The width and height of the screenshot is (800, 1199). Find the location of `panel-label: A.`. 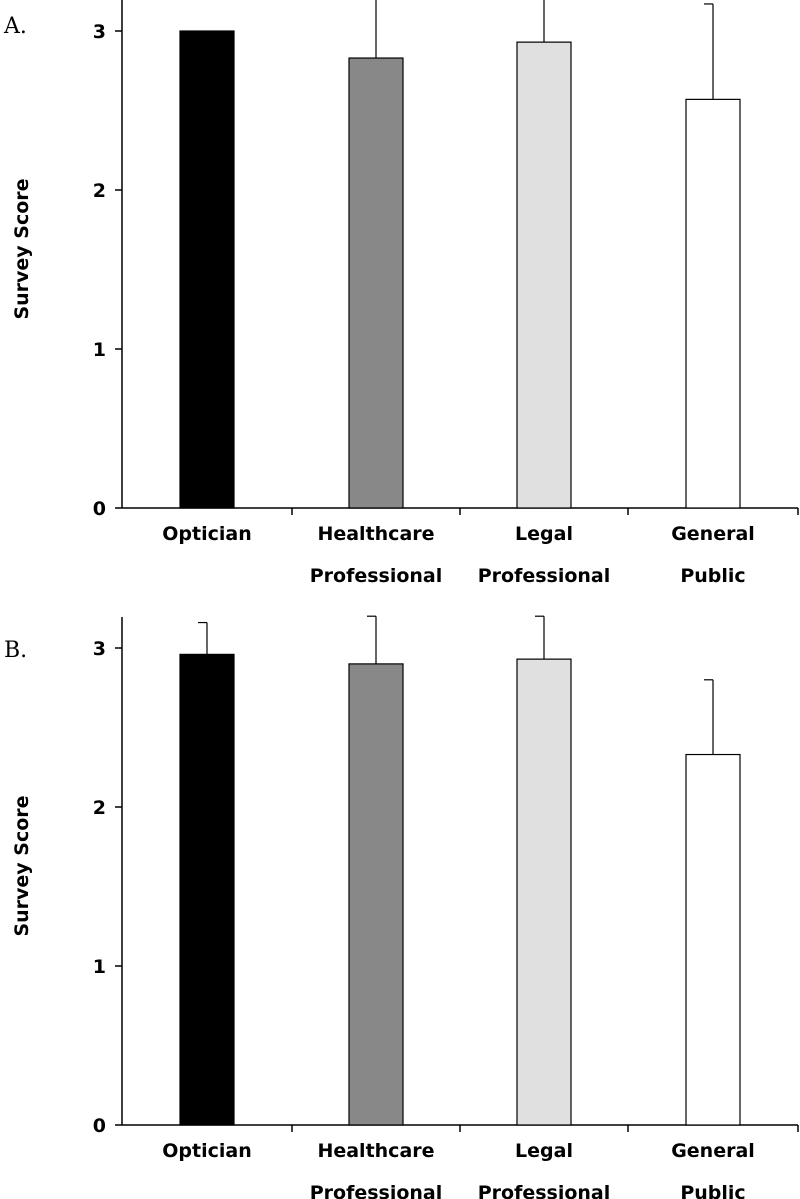

panel-label: A. is located at coordinates (15, 26).